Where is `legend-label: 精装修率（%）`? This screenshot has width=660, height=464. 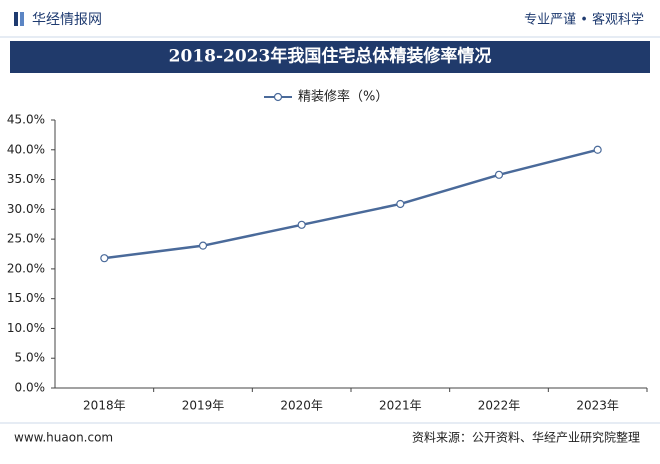
legend-label: 精装修率（%） is located at coordinates (343, 97).